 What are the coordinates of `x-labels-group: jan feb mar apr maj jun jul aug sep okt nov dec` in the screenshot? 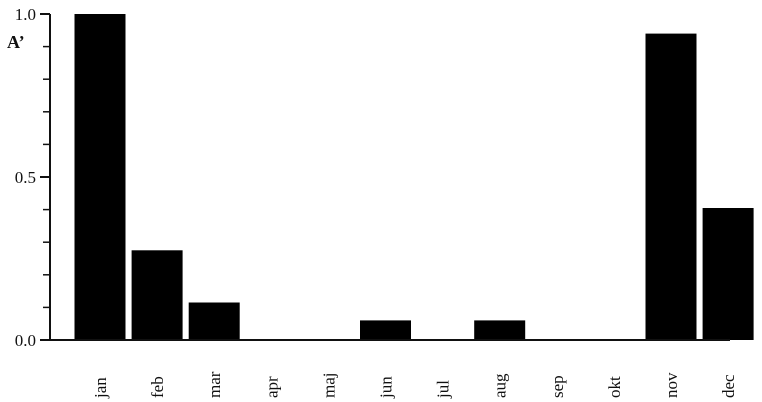 It's located at (414, 385).